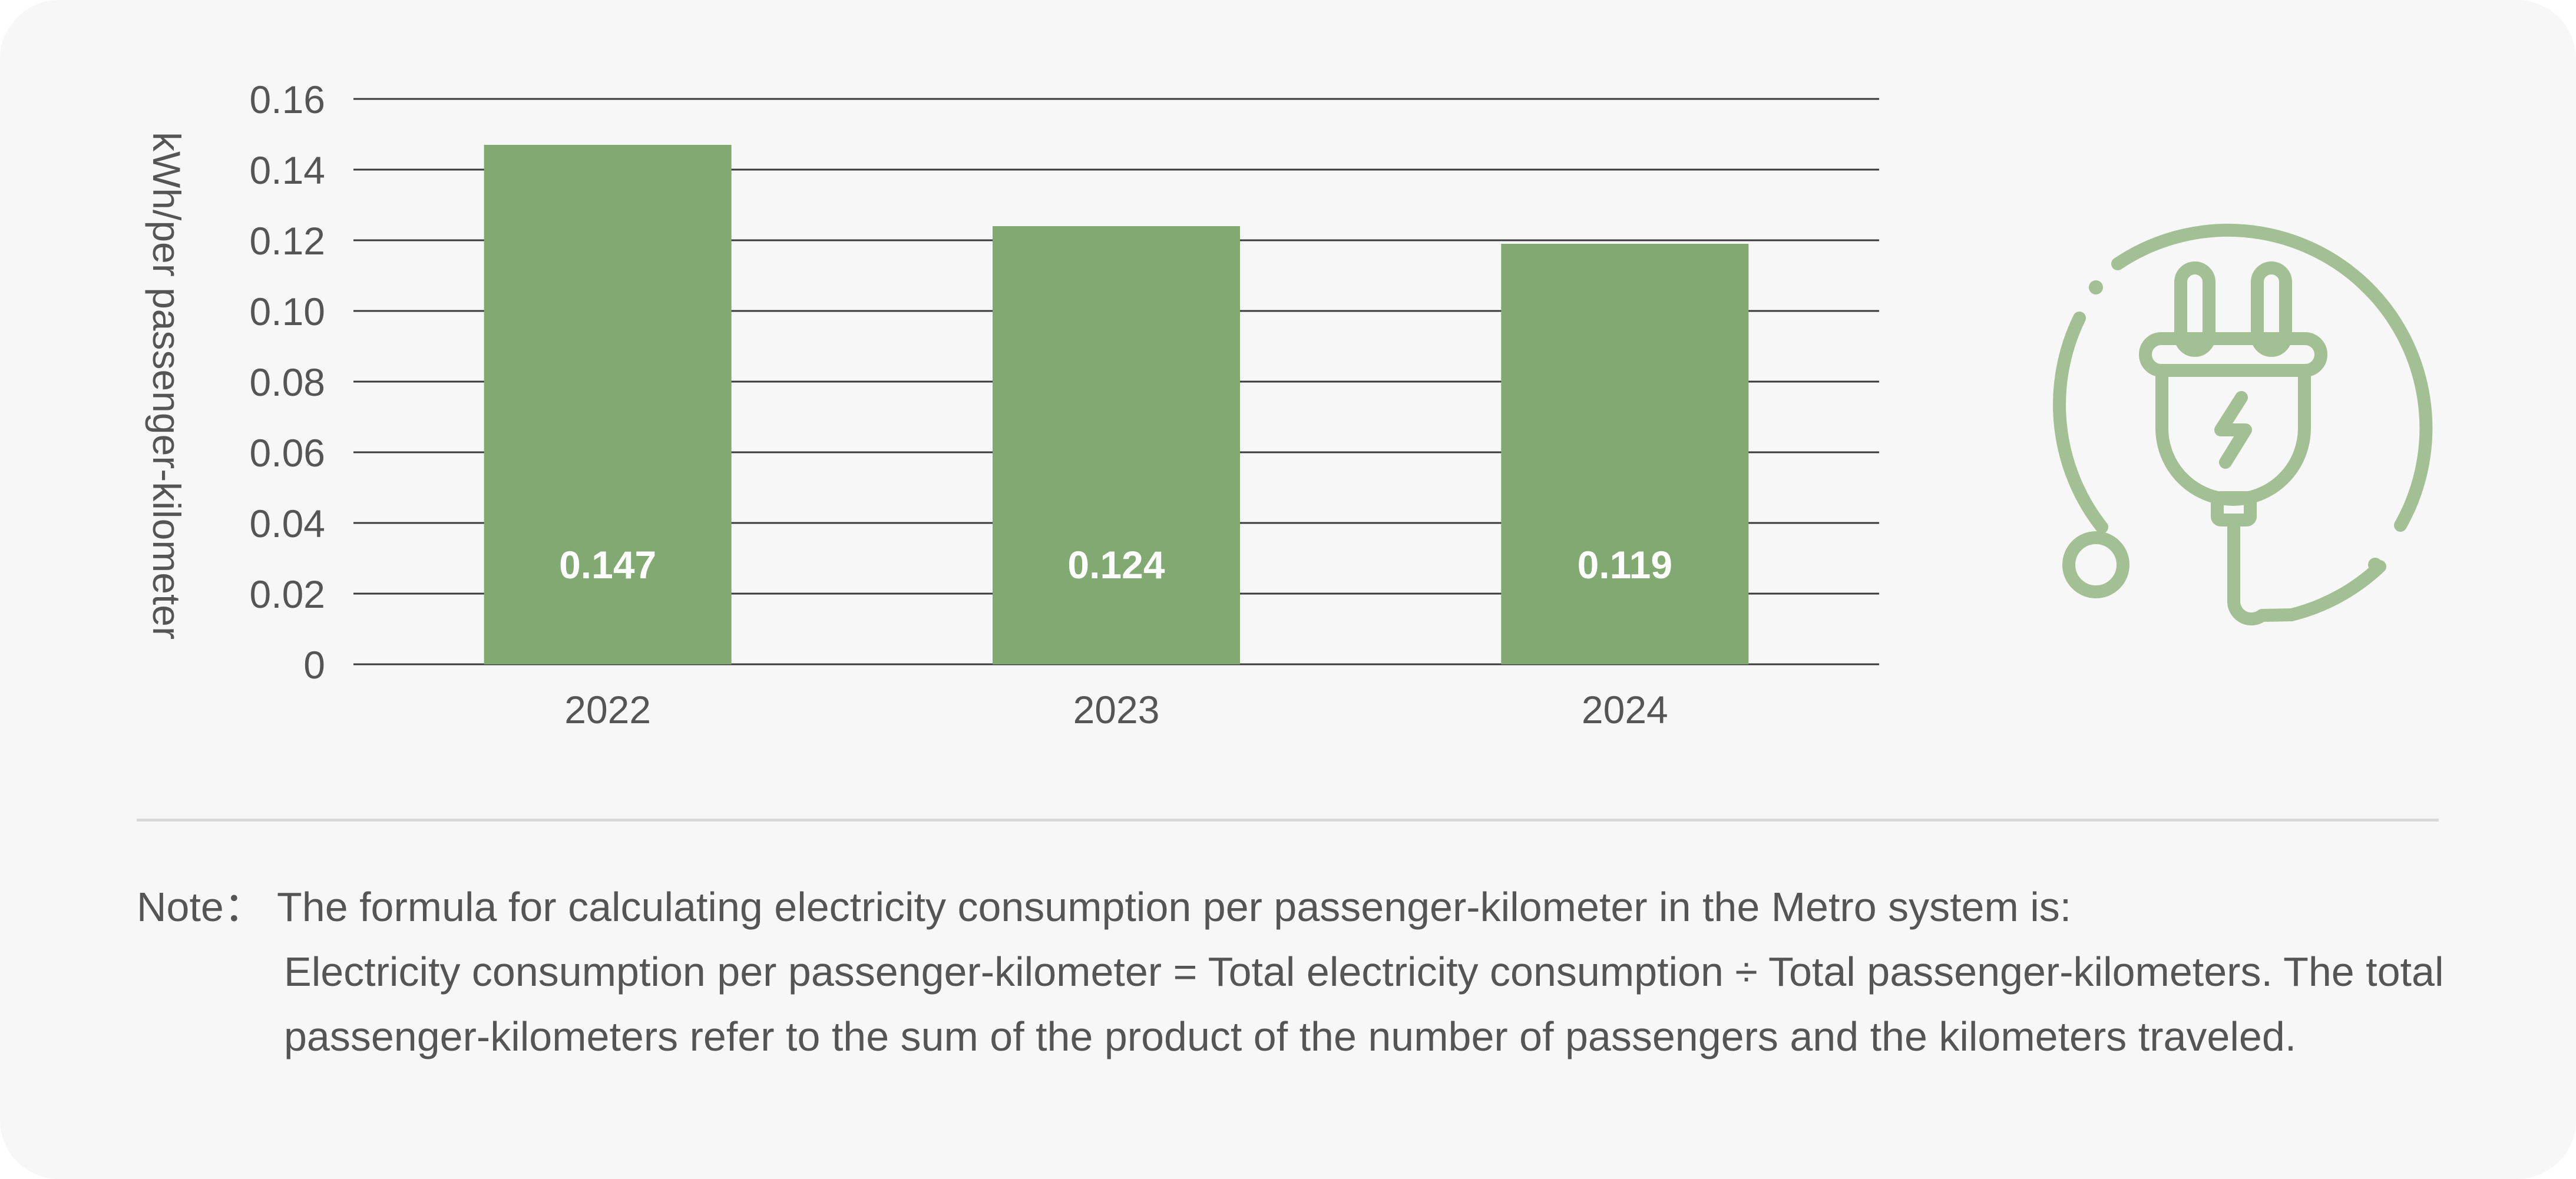  Describe the element at coordinates (180, 907) in the screenshot. I see `note-label: Note` at that location.